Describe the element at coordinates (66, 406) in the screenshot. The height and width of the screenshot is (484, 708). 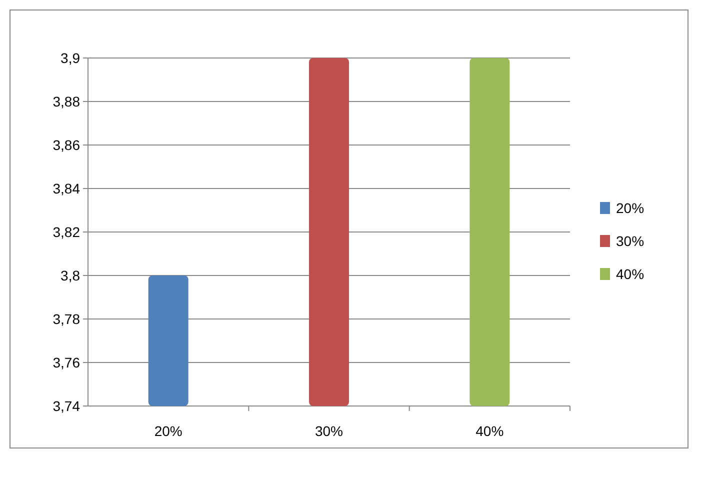
I see `y-tick-label: 3,74` at that location.